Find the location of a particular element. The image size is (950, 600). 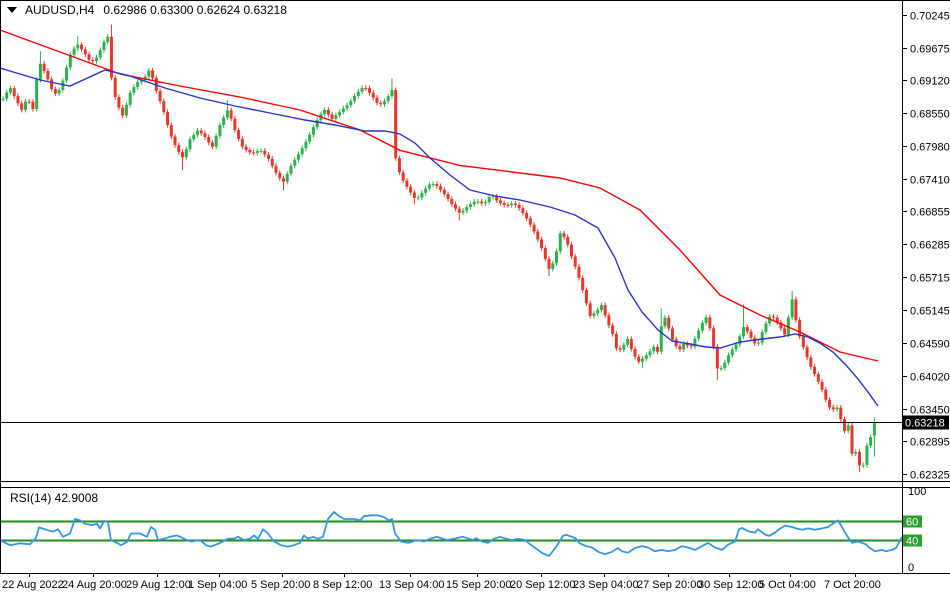

price-tick-label: 0.62895 is located at coordinates (930, 443).